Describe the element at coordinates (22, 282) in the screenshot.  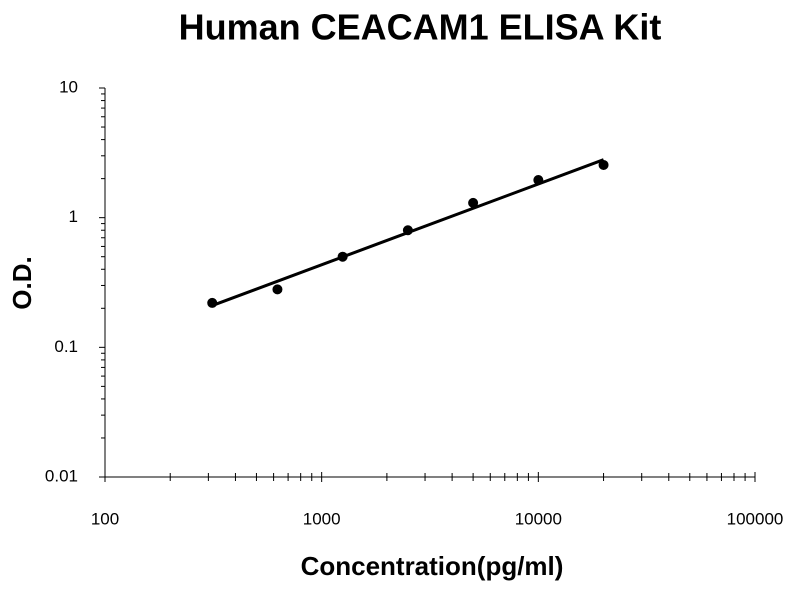
I see `y-axis-label: O.D.` at that location.